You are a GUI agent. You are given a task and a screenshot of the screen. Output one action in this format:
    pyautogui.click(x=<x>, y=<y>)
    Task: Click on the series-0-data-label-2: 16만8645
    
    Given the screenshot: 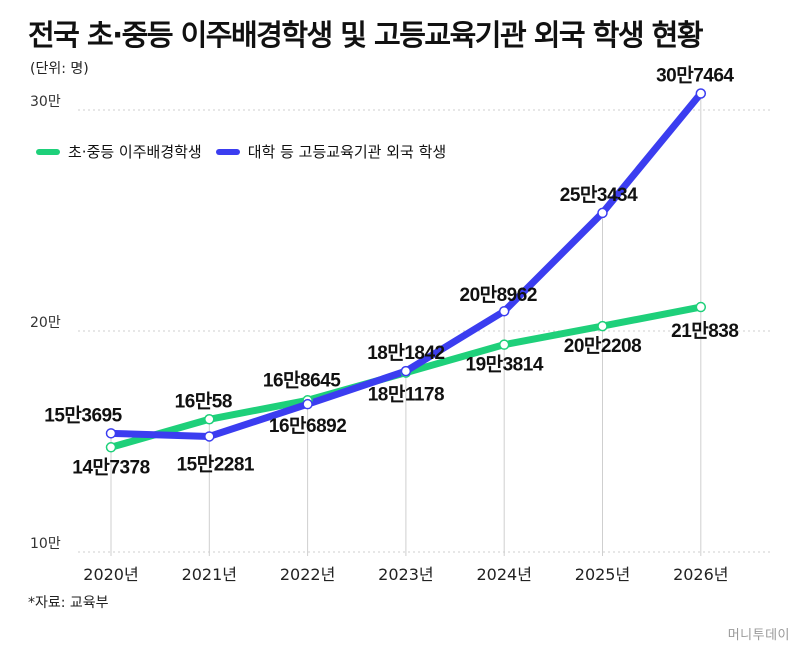 What is the action you would take?
    pyautogui.click(x=302, y=380)
    